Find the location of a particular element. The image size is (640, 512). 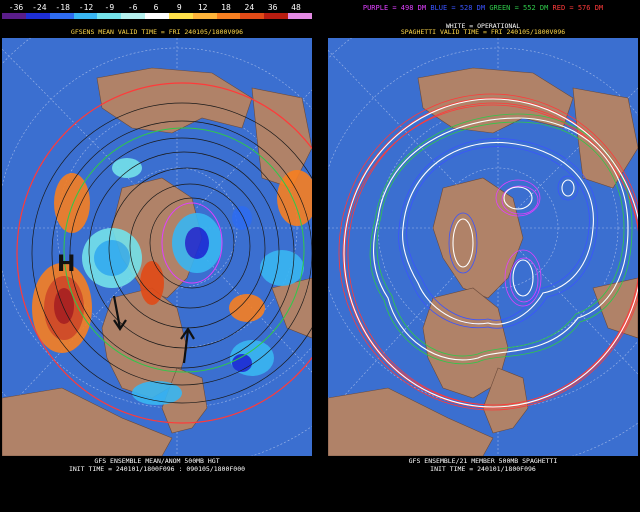

colorbar-label: -24 is located at coordinates (39, 7).